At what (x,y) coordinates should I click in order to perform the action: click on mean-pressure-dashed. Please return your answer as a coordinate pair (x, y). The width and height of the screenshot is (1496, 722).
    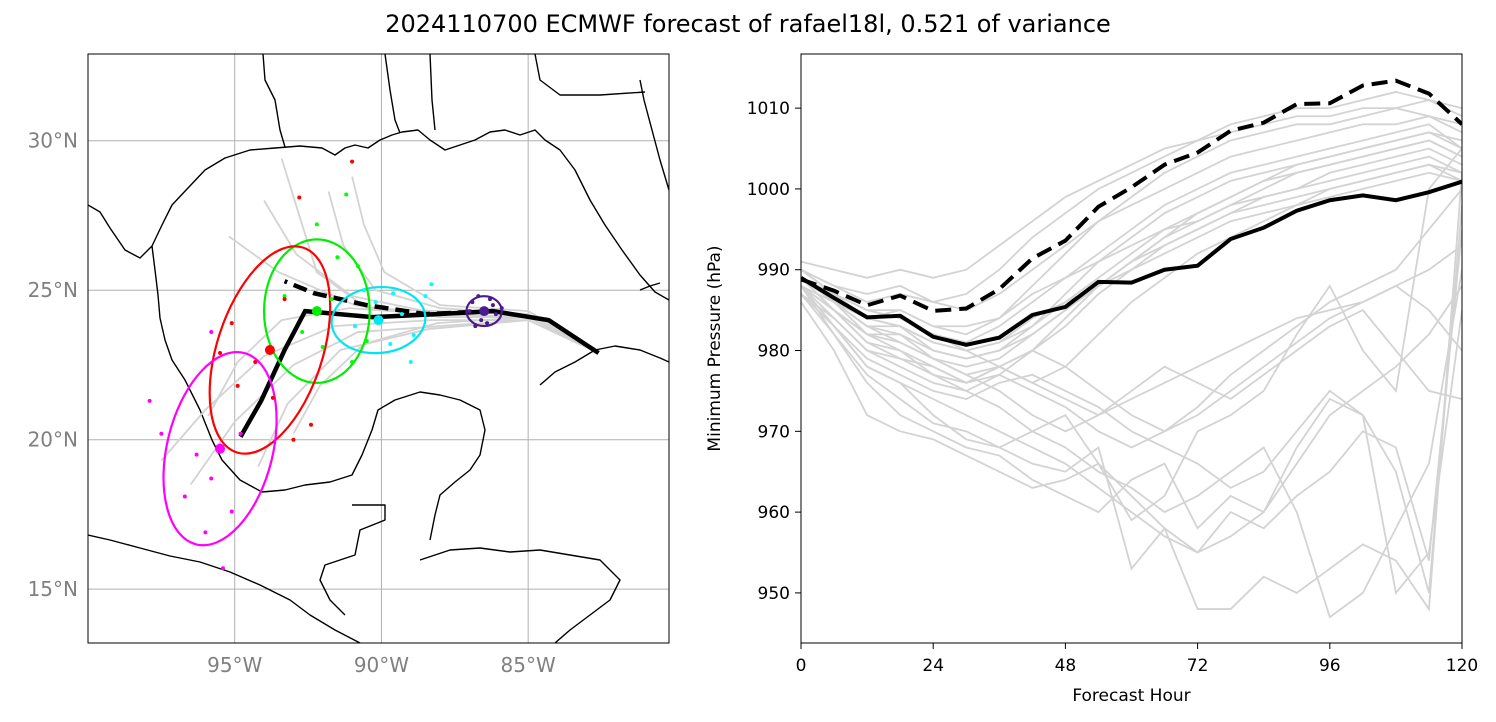
    Looking at the image, I should click on (1131, 195).